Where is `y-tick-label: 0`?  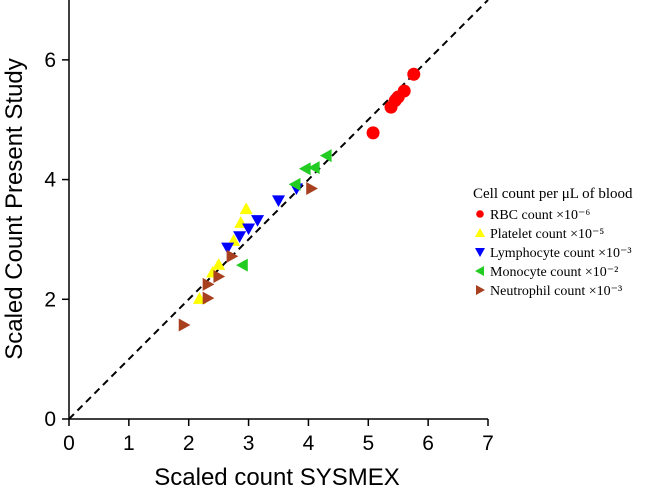 y-tick-label: 0 is located at coordinates (50, 419).